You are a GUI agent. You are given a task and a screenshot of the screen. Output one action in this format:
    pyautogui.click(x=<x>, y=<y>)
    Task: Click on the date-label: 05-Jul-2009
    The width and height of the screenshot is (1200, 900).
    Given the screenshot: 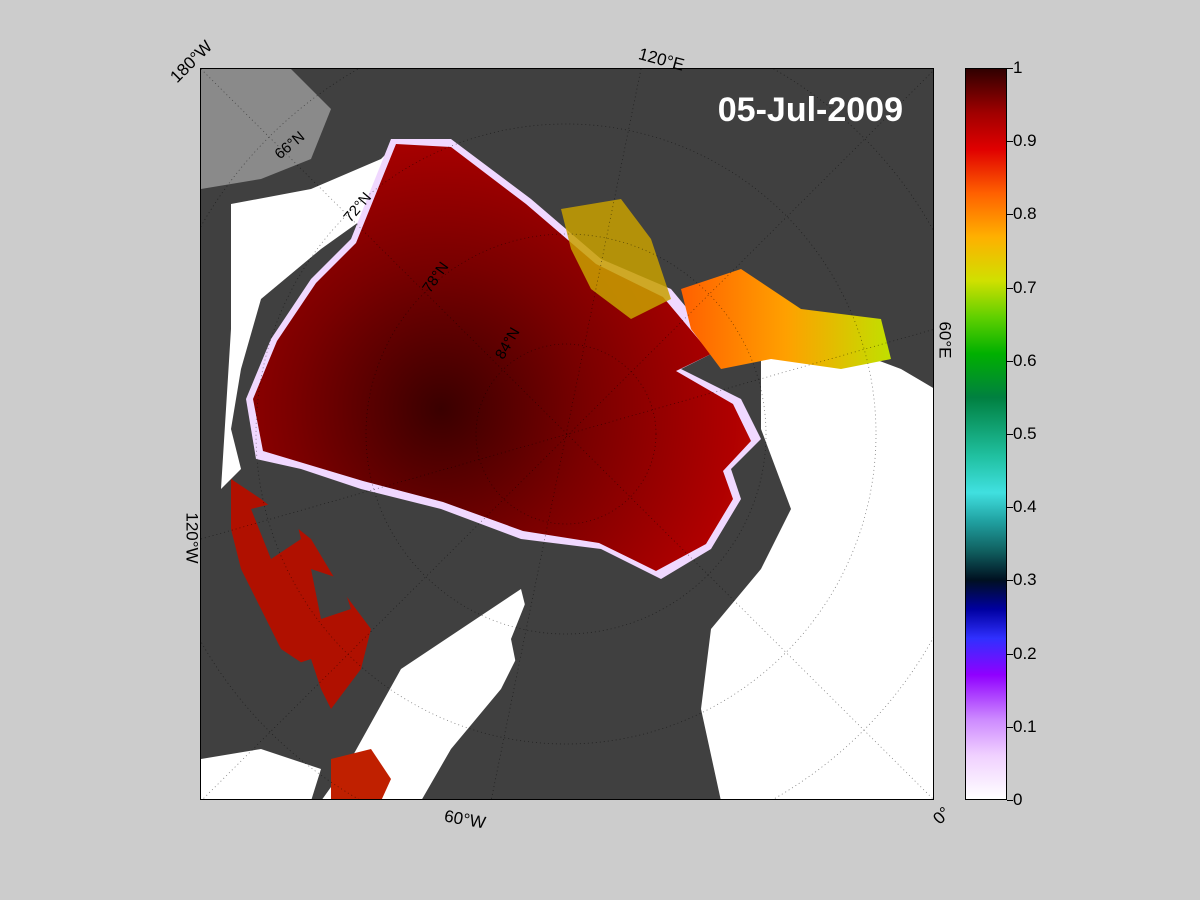 What is the action you would take?
    pyautogui.click(x=810, y=110)
    